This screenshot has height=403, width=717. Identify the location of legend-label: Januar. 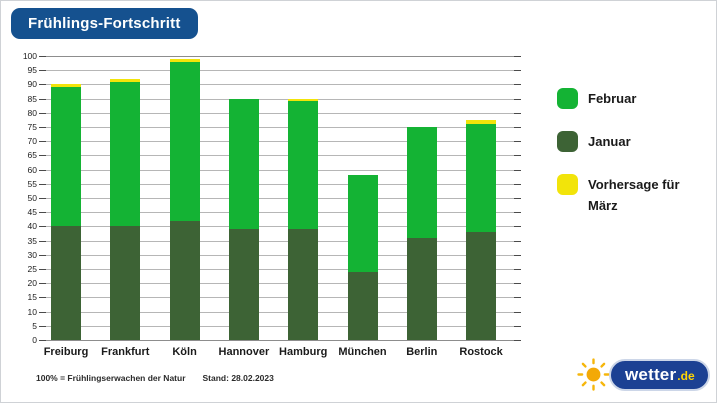
(609, 141).